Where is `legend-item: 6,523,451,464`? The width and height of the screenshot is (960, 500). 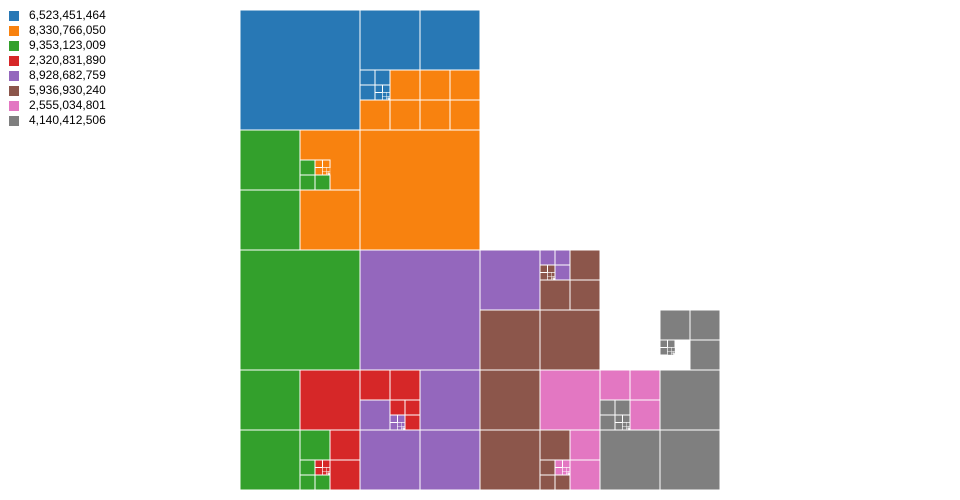
legend-item: 6,523,451,464 is located at coordinates (57, 15).